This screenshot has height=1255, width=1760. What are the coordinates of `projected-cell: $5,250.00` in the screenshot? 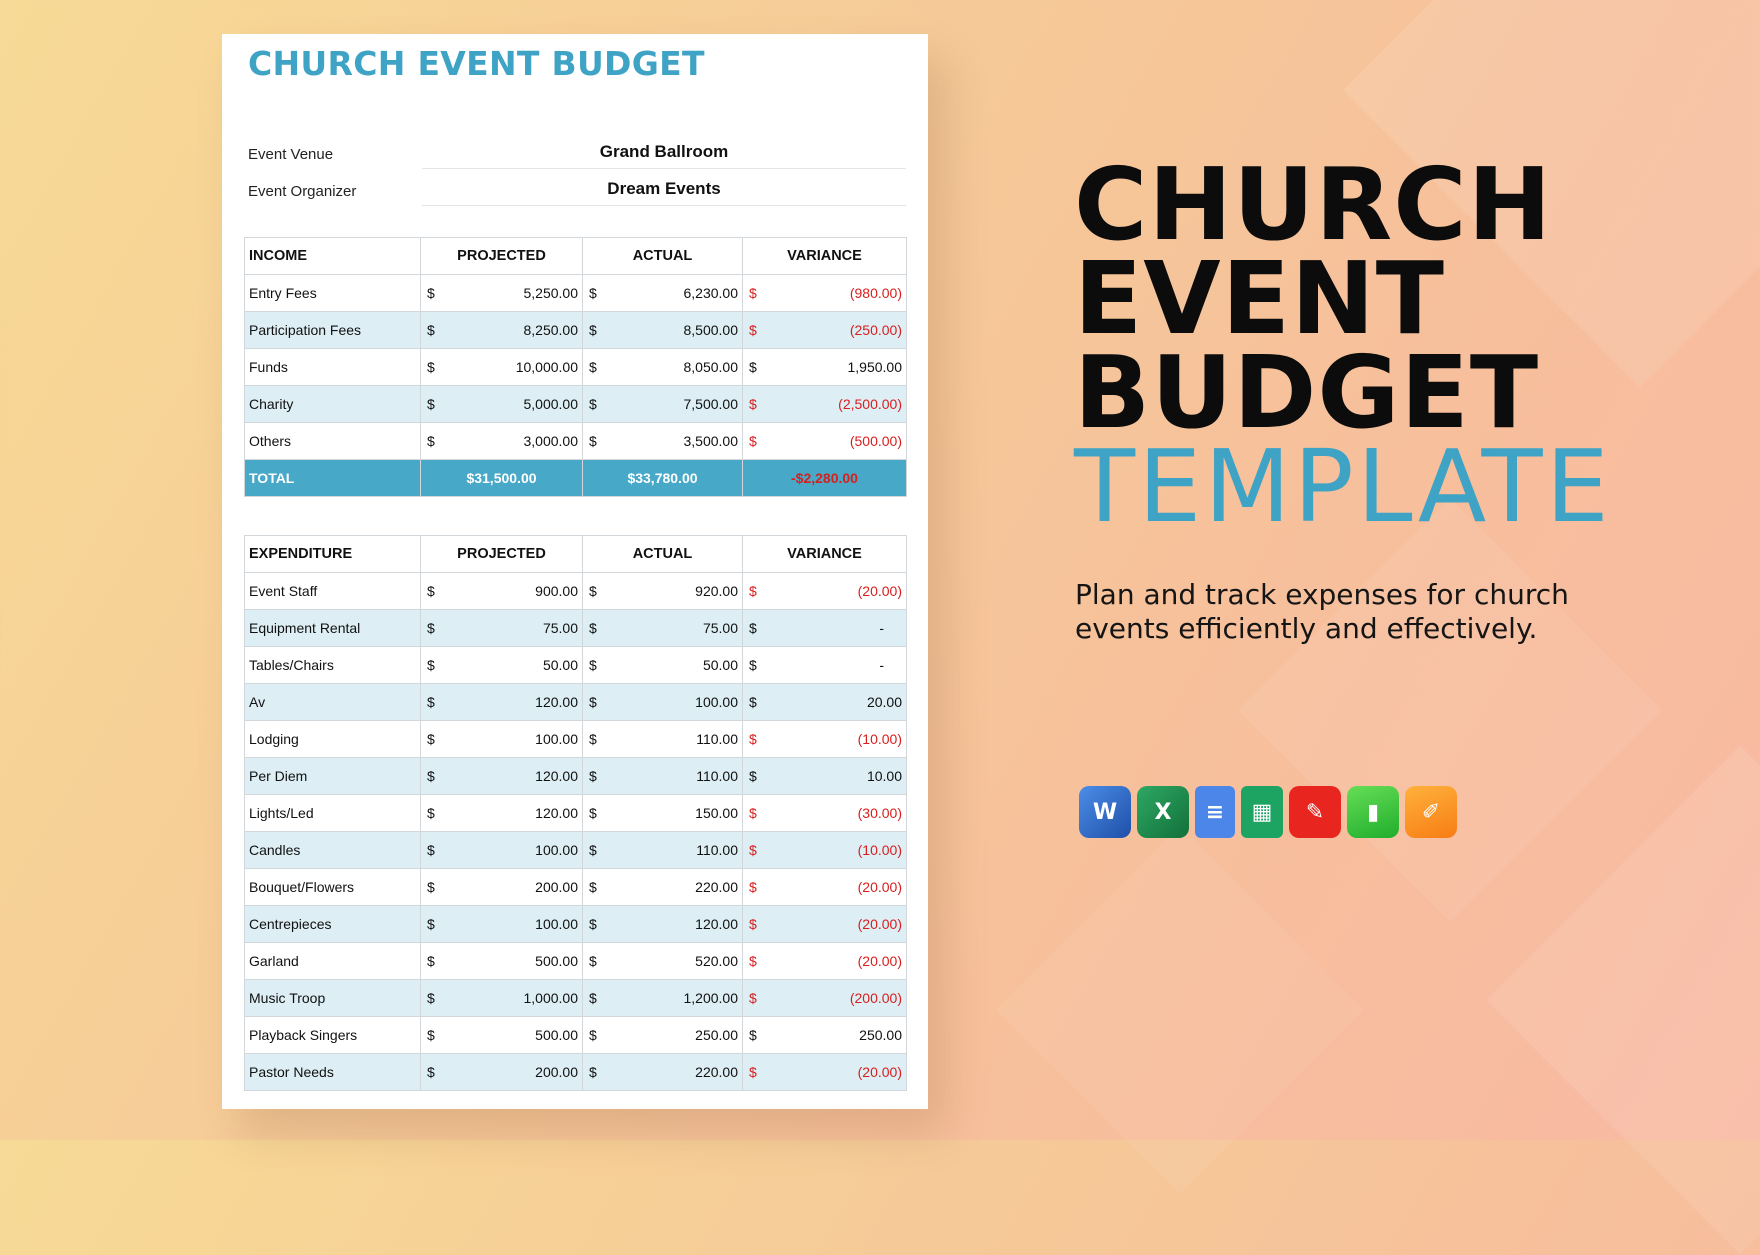 It's located at (501, 293).